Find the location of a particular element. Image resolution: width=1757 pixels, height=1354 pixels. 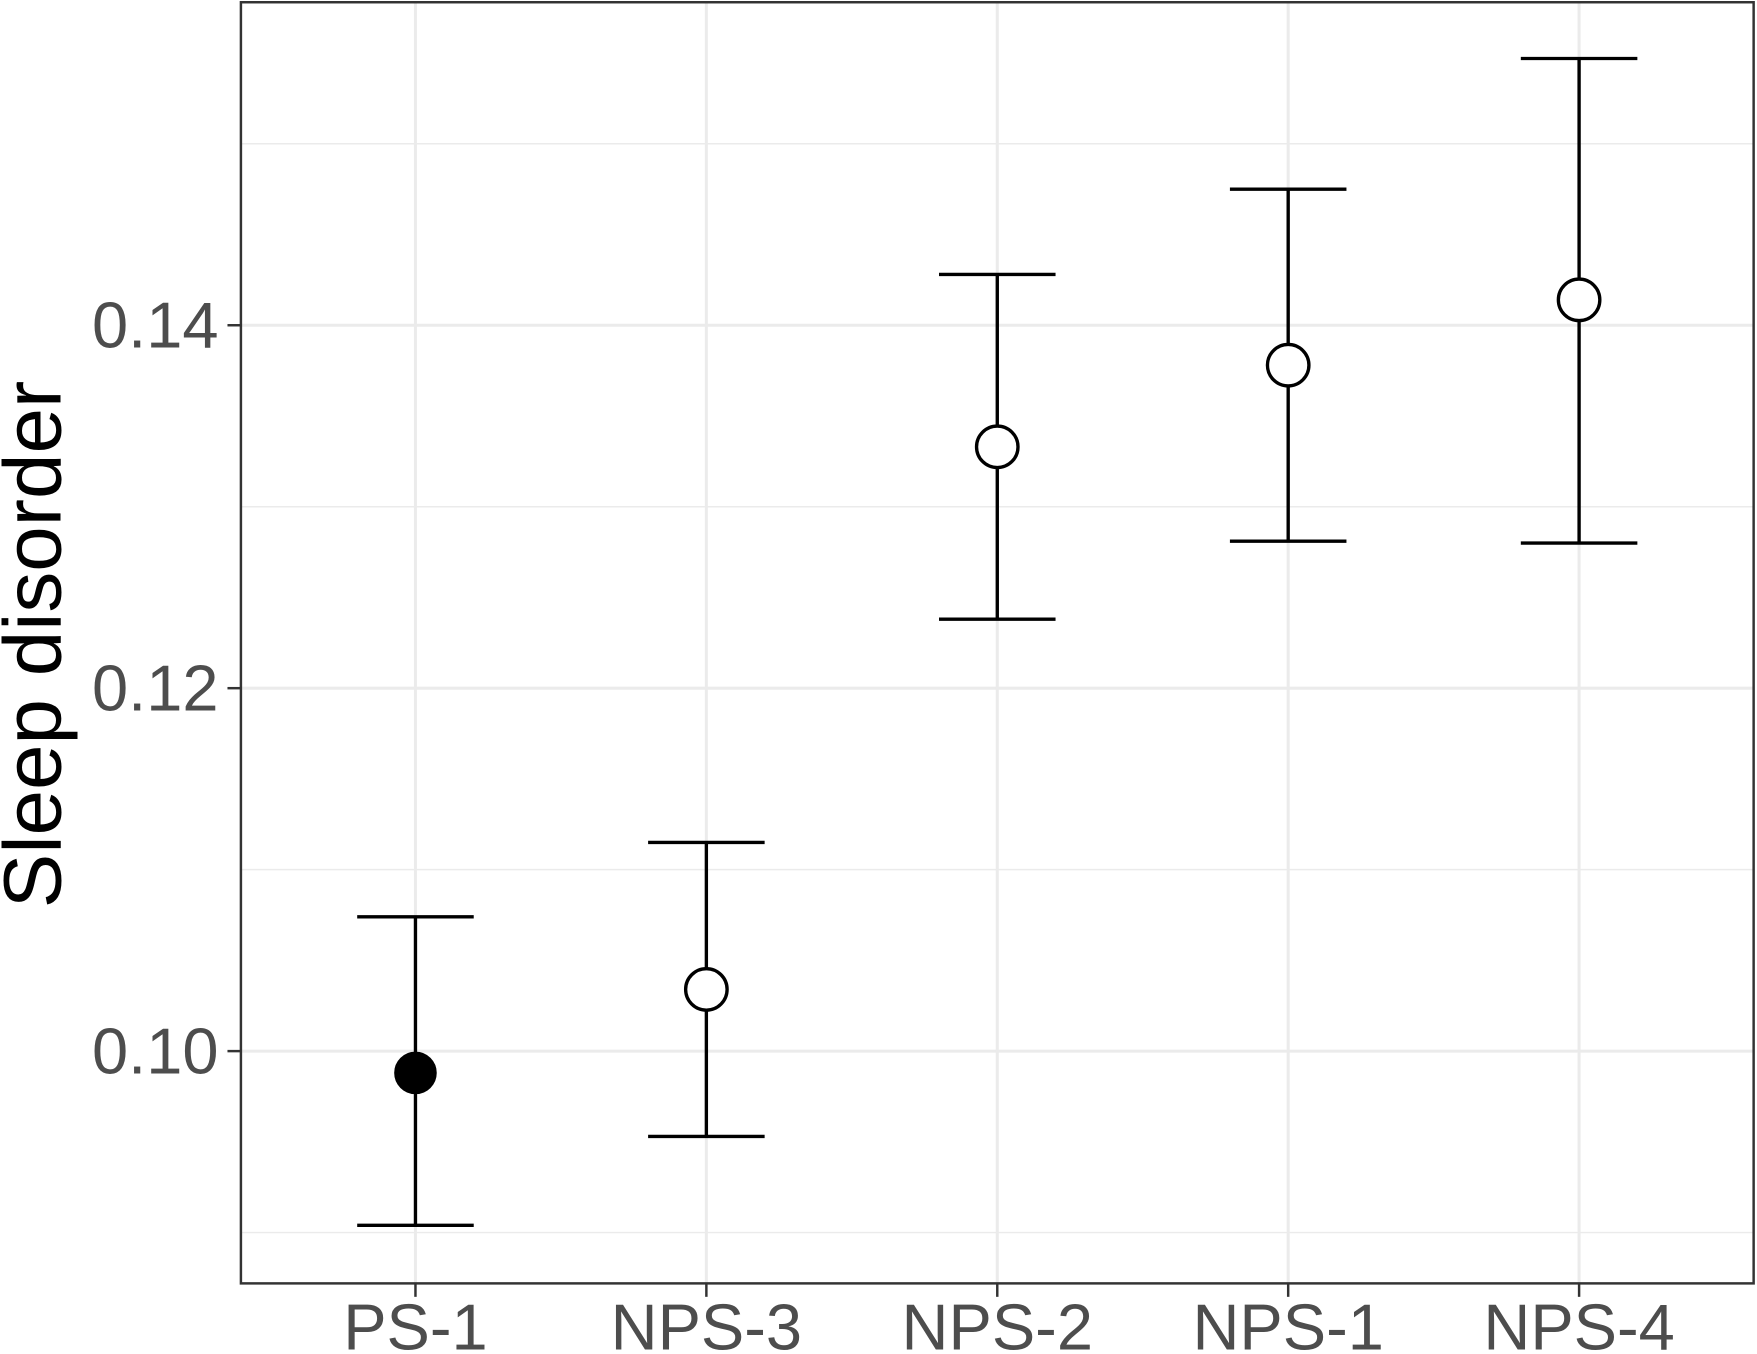

x-tick-labels: PS-1 NPS-3 NPS-2 NPS-1 NPS-4 is located at coordinates (1009, 1322).